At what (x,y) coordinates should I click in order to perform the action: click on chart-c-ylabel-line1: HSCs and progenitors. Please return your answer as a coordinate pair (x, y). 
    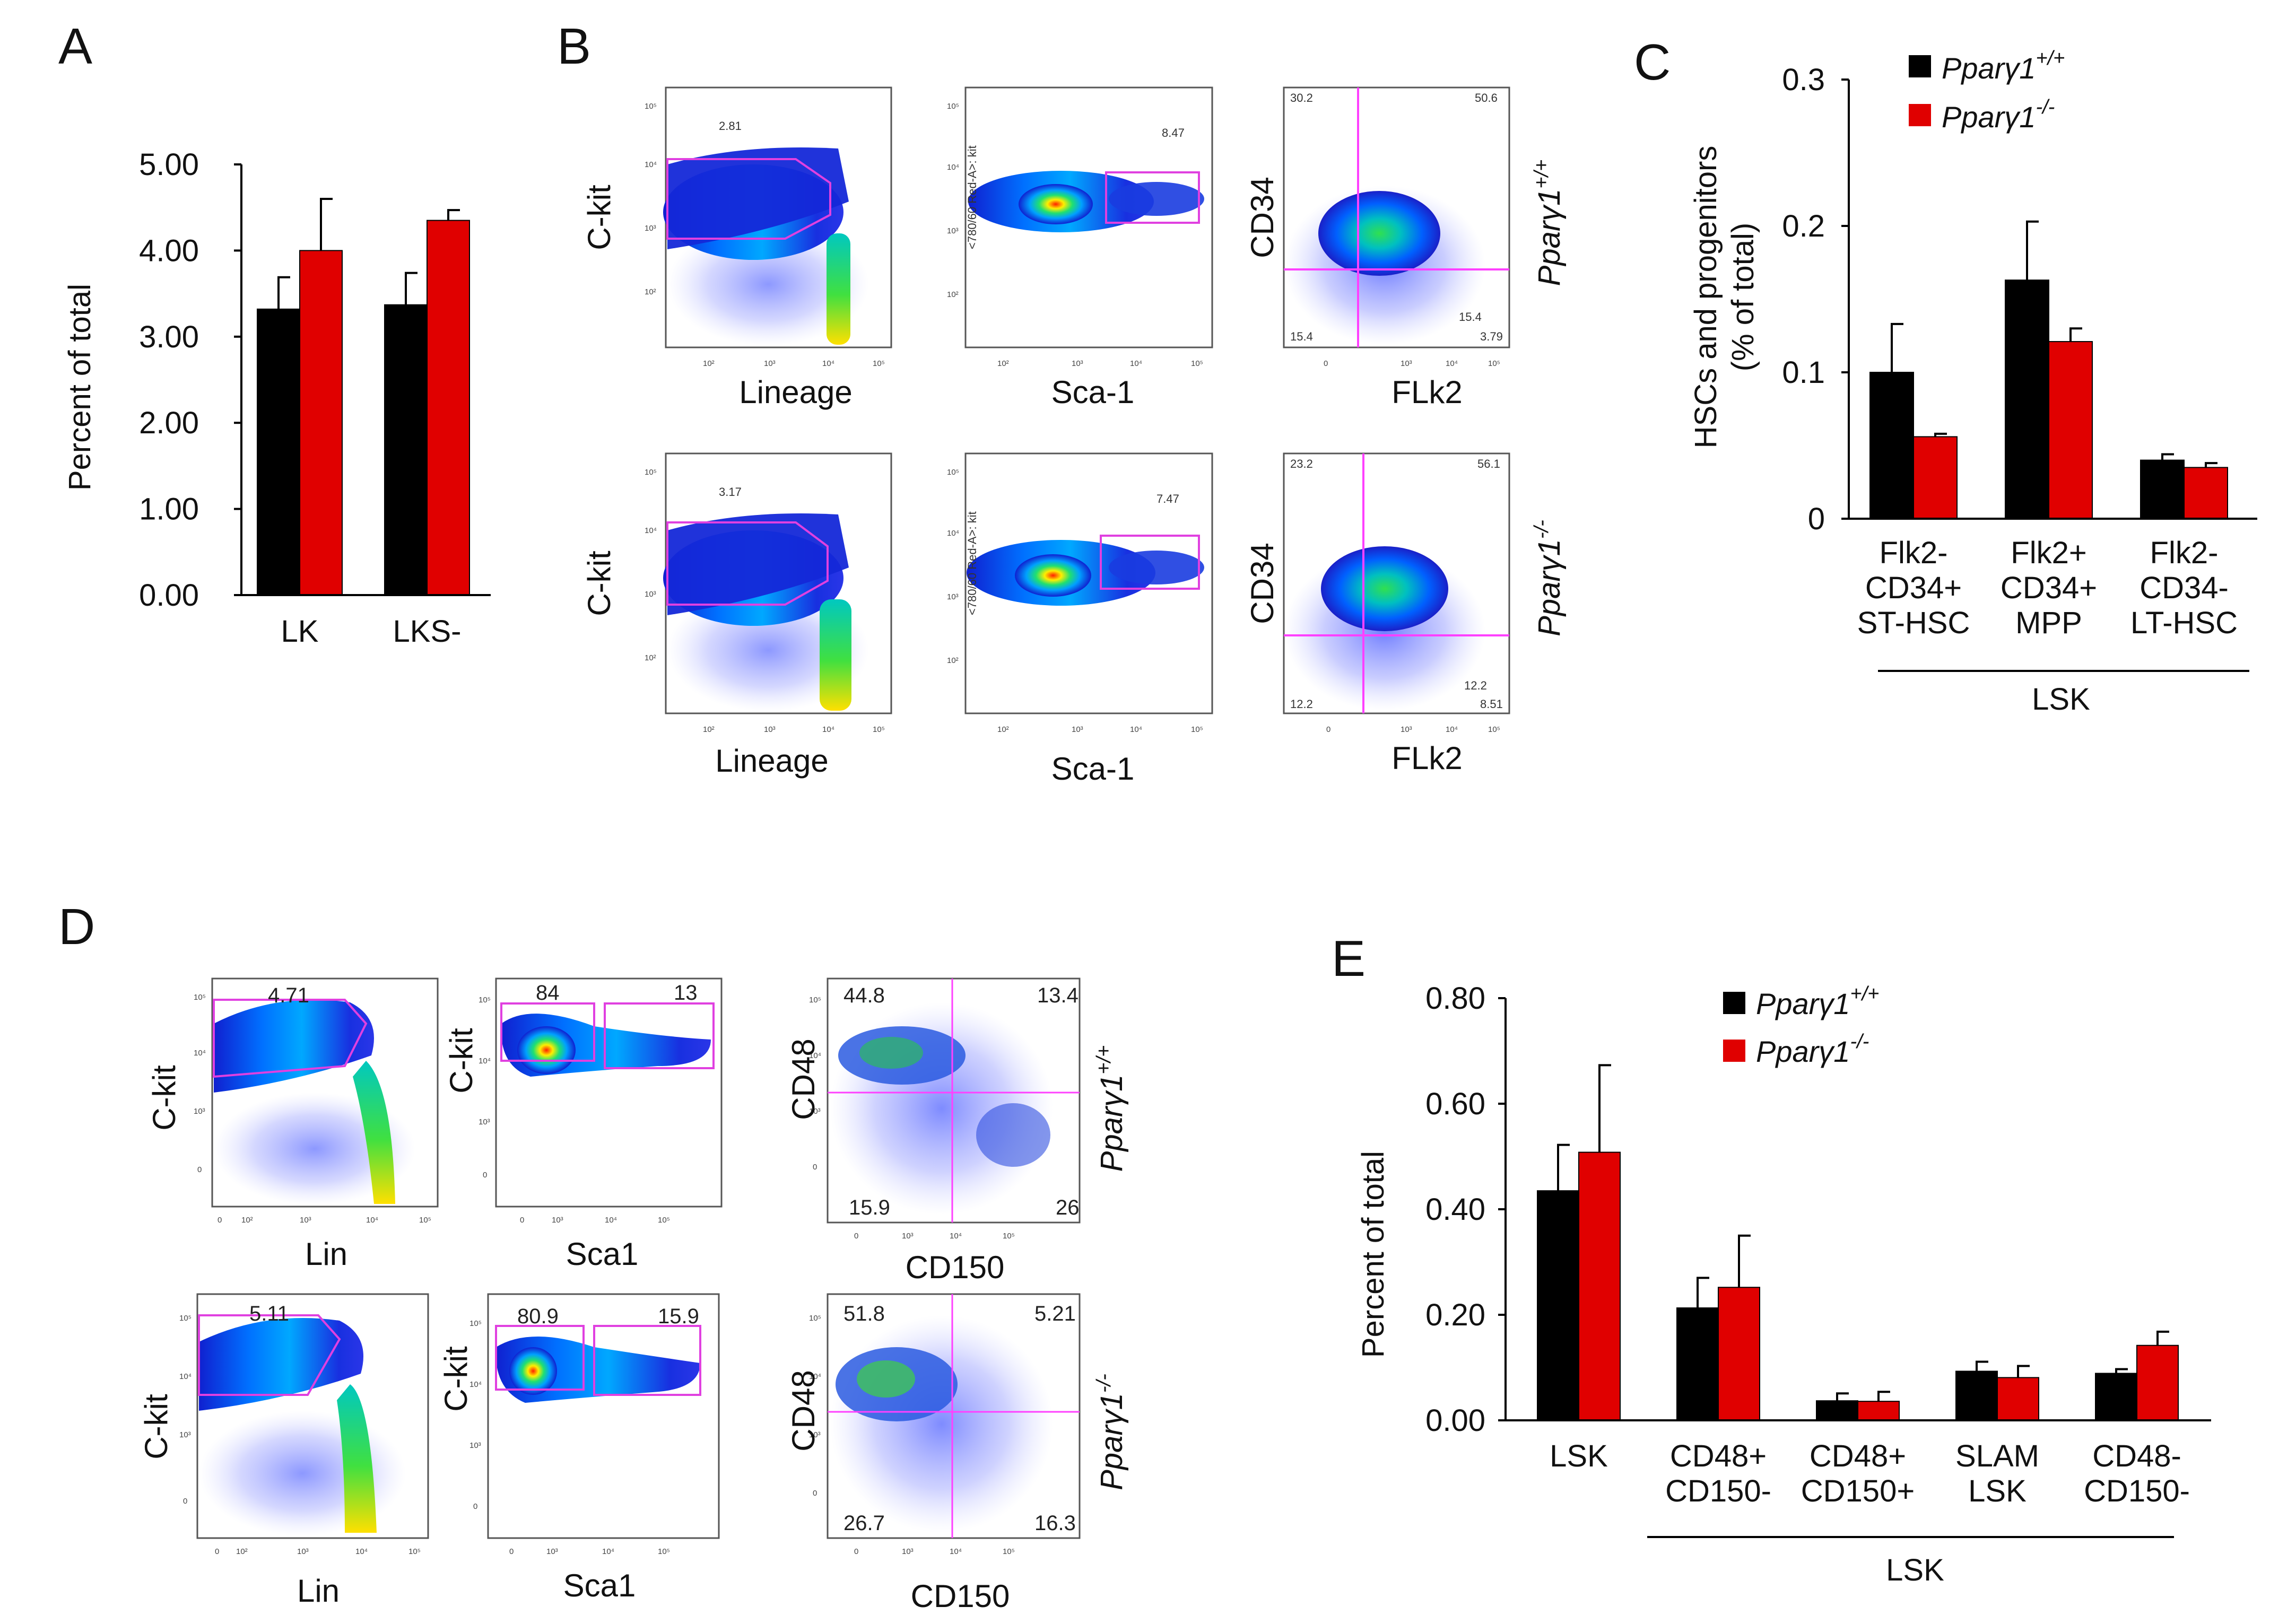
    Looking at the image, I should click on (1706, 297).